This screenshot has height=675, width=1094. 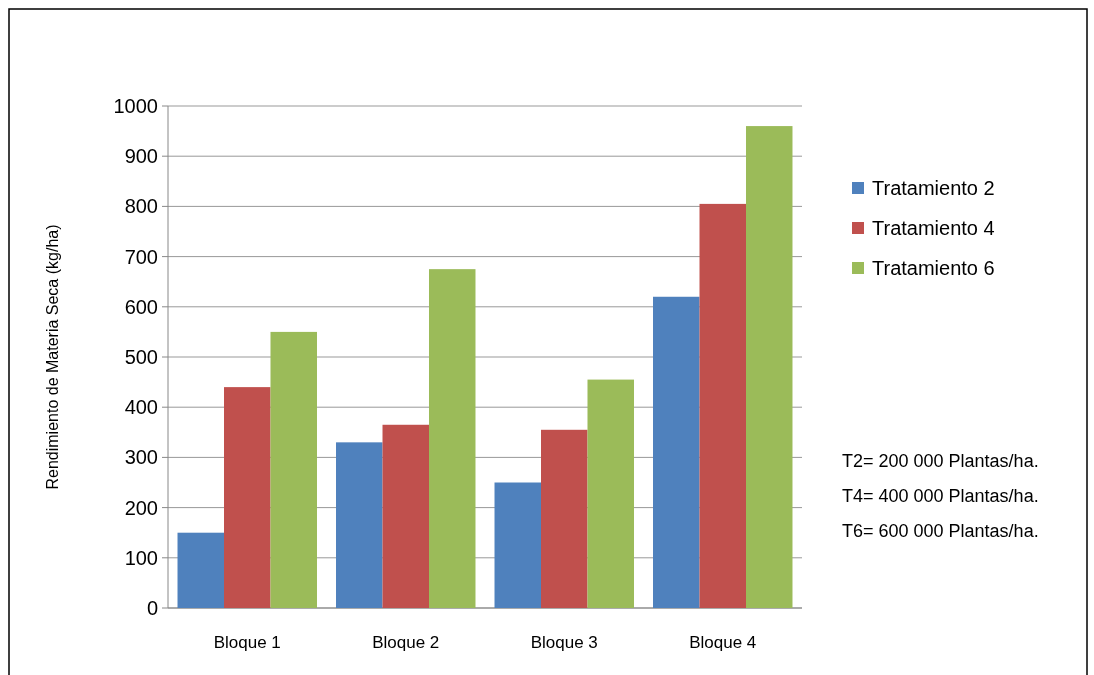 I want to click on x-tick-label: Bloque 2, so click(x=406, y=642).